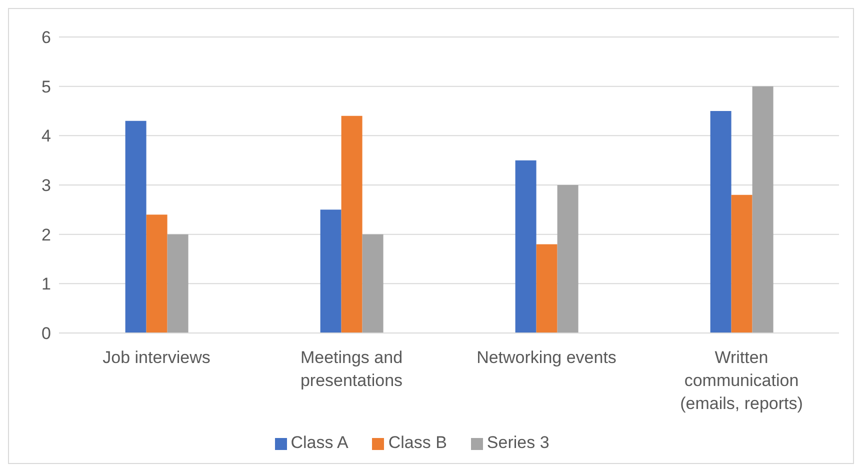 The height and width of the screenshot is (472, 862). I want to click on x-tick-label: Networking events, so click(546, 357).